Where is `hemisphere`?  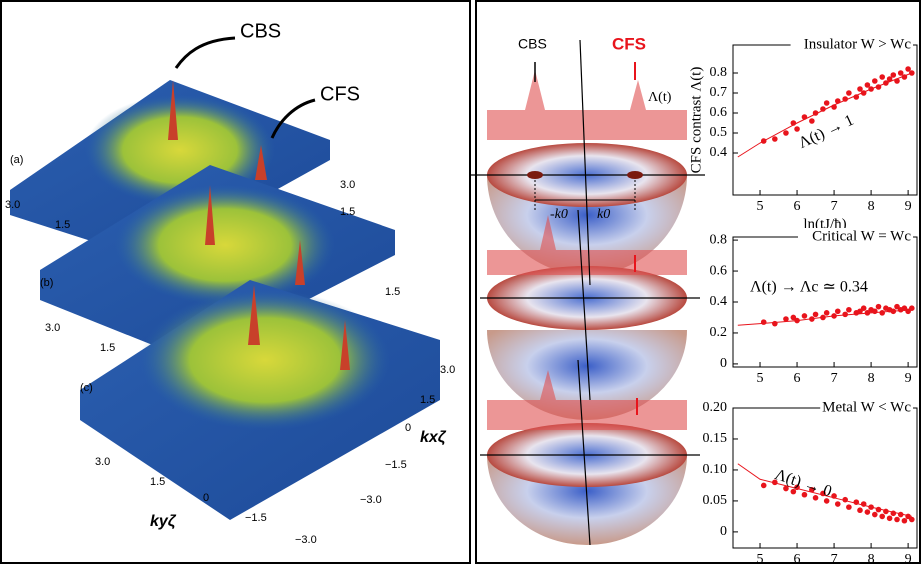
hemisphere is located at coordinates (587, 375).